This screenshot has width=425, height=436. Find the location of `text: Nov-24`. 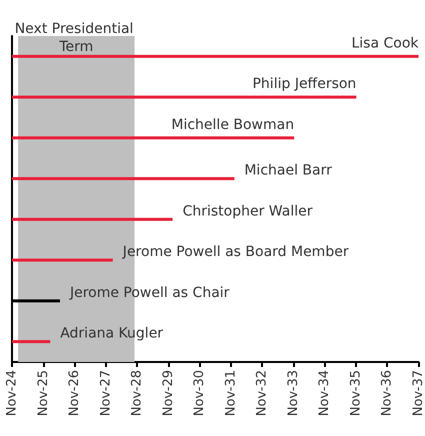

text: Nov-24 is located at coordinates (12, 393).